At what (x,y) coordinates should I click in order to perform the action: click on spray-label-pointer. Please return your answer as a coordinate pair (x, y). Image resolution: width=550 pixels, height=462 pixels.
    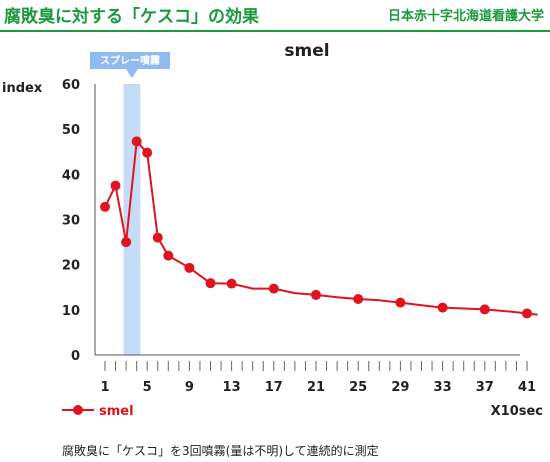
    Looking at the image, I should click on (131, 73).